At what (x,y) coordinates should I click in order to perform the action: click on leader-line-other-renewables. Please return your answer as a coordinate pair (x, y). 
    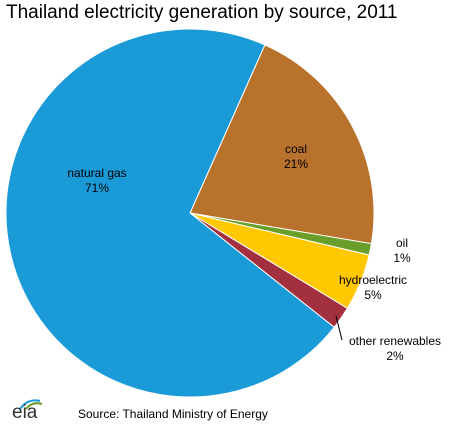
    Looking at the image, I should click on (339, 328).